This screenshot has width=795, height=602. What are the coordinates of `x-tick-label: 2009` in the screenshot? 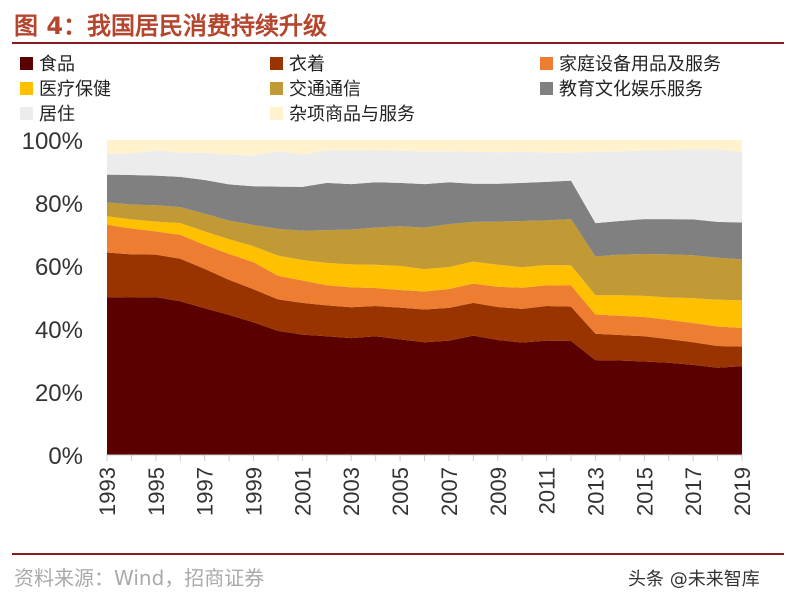 It's located at (498, 491).